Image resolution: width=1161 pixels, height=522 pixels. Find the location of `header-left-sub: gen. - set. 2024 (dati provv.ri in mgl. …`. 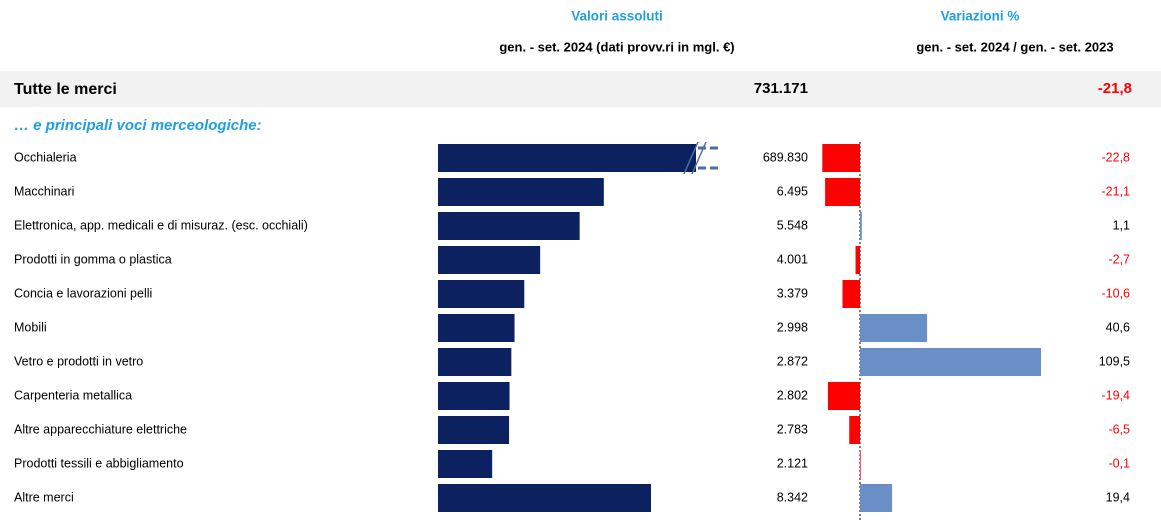

header-left-sub: gen. - set. 2024 (dati provv.ri in mgl. … is located at coordinates (616, 46).